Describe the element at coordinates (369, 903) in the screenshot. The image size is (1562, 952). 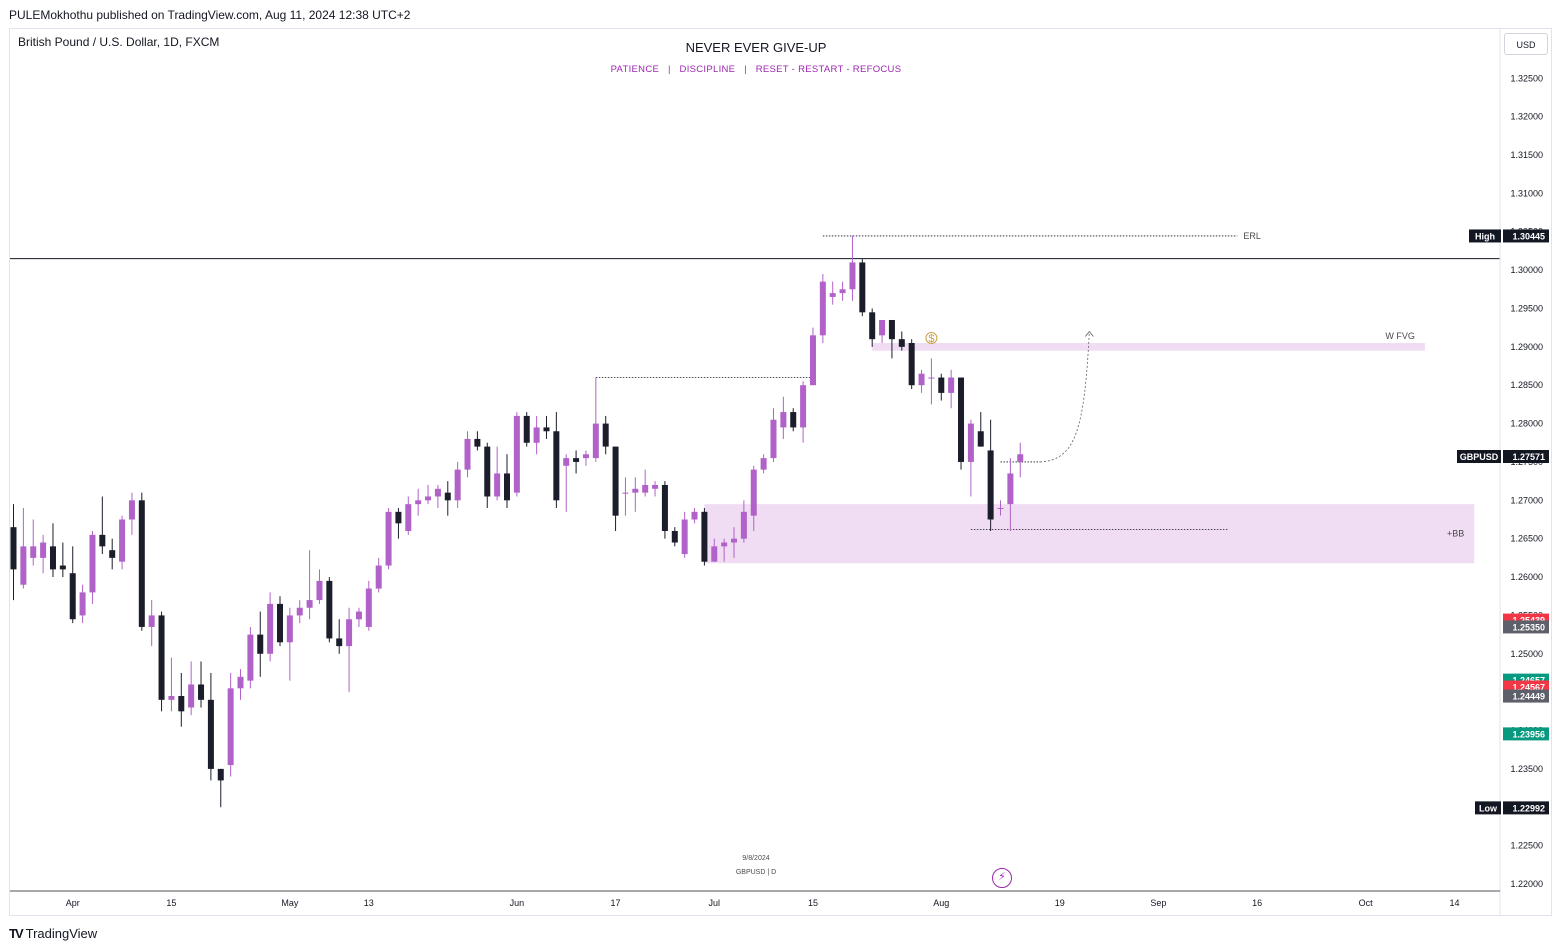
I see `time-tick-label: 13` at that location.